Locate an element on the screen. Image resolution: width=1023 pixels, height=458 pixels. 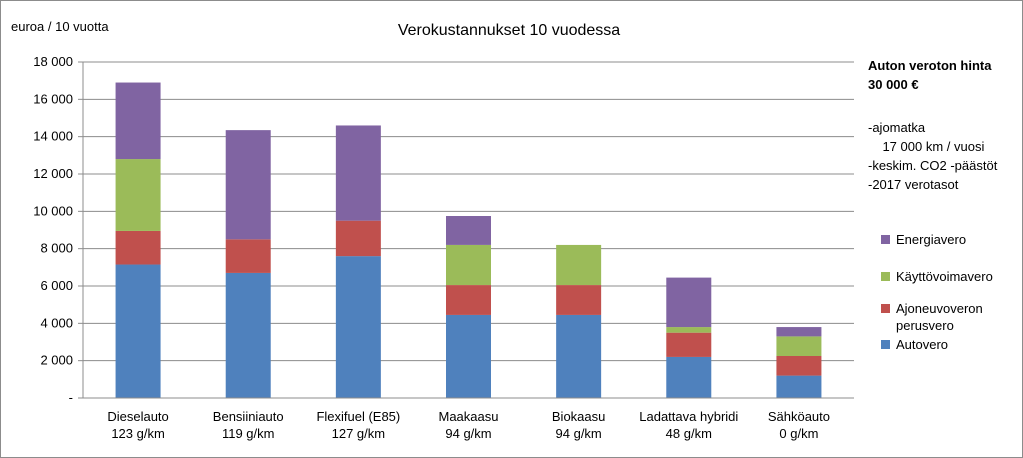
note-line: -2017 verotasot is located at coordinates (913, 184).